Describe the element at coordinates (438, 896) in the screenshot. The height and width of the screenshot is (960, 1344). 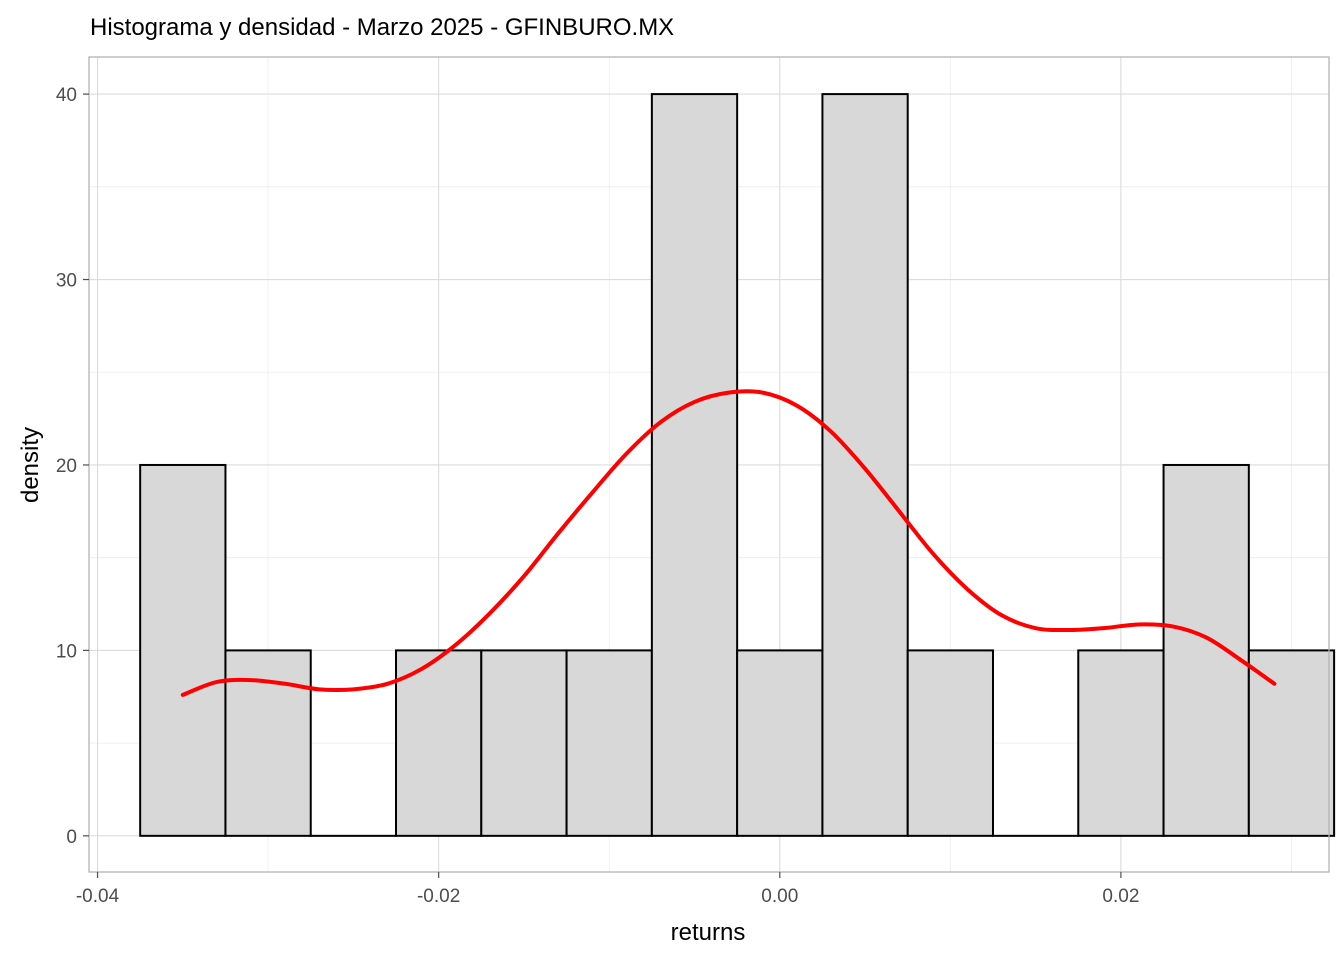
I see `x-tick-label-1: -0.02` at that location.